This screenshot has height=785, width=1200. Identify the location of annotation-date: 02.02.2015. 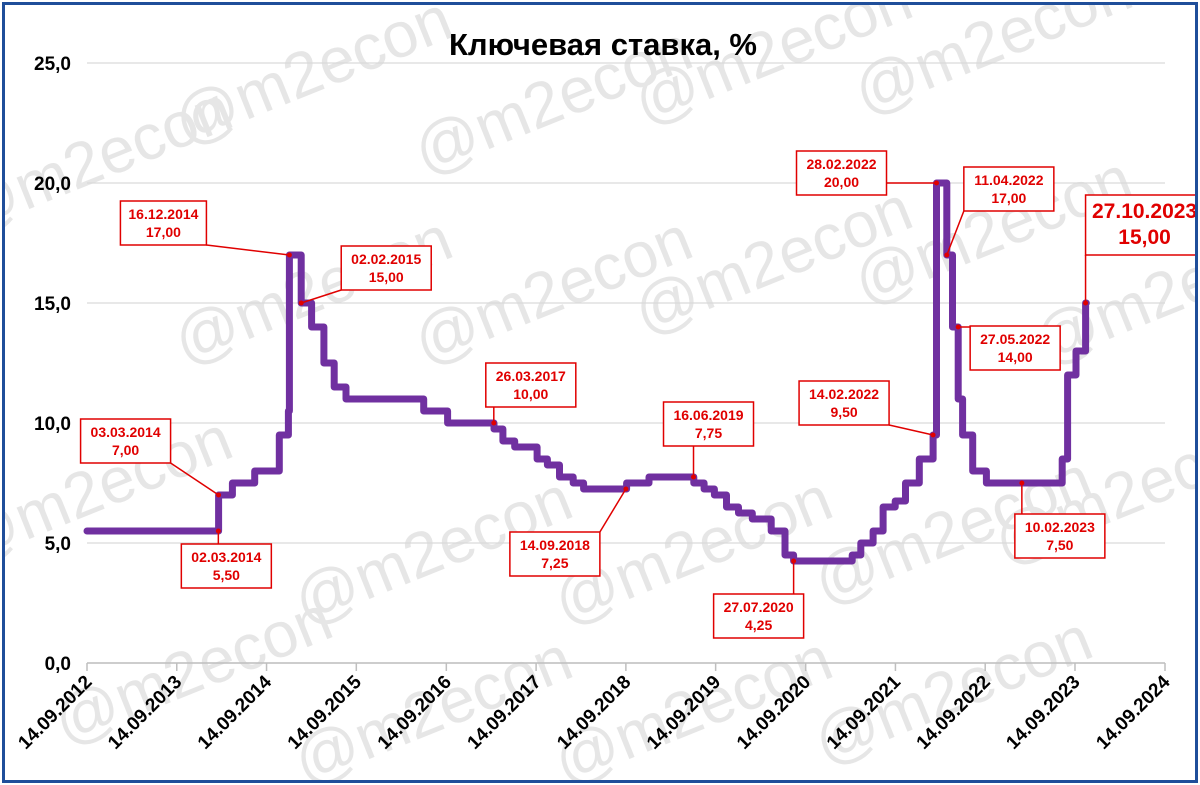
(386, 259).